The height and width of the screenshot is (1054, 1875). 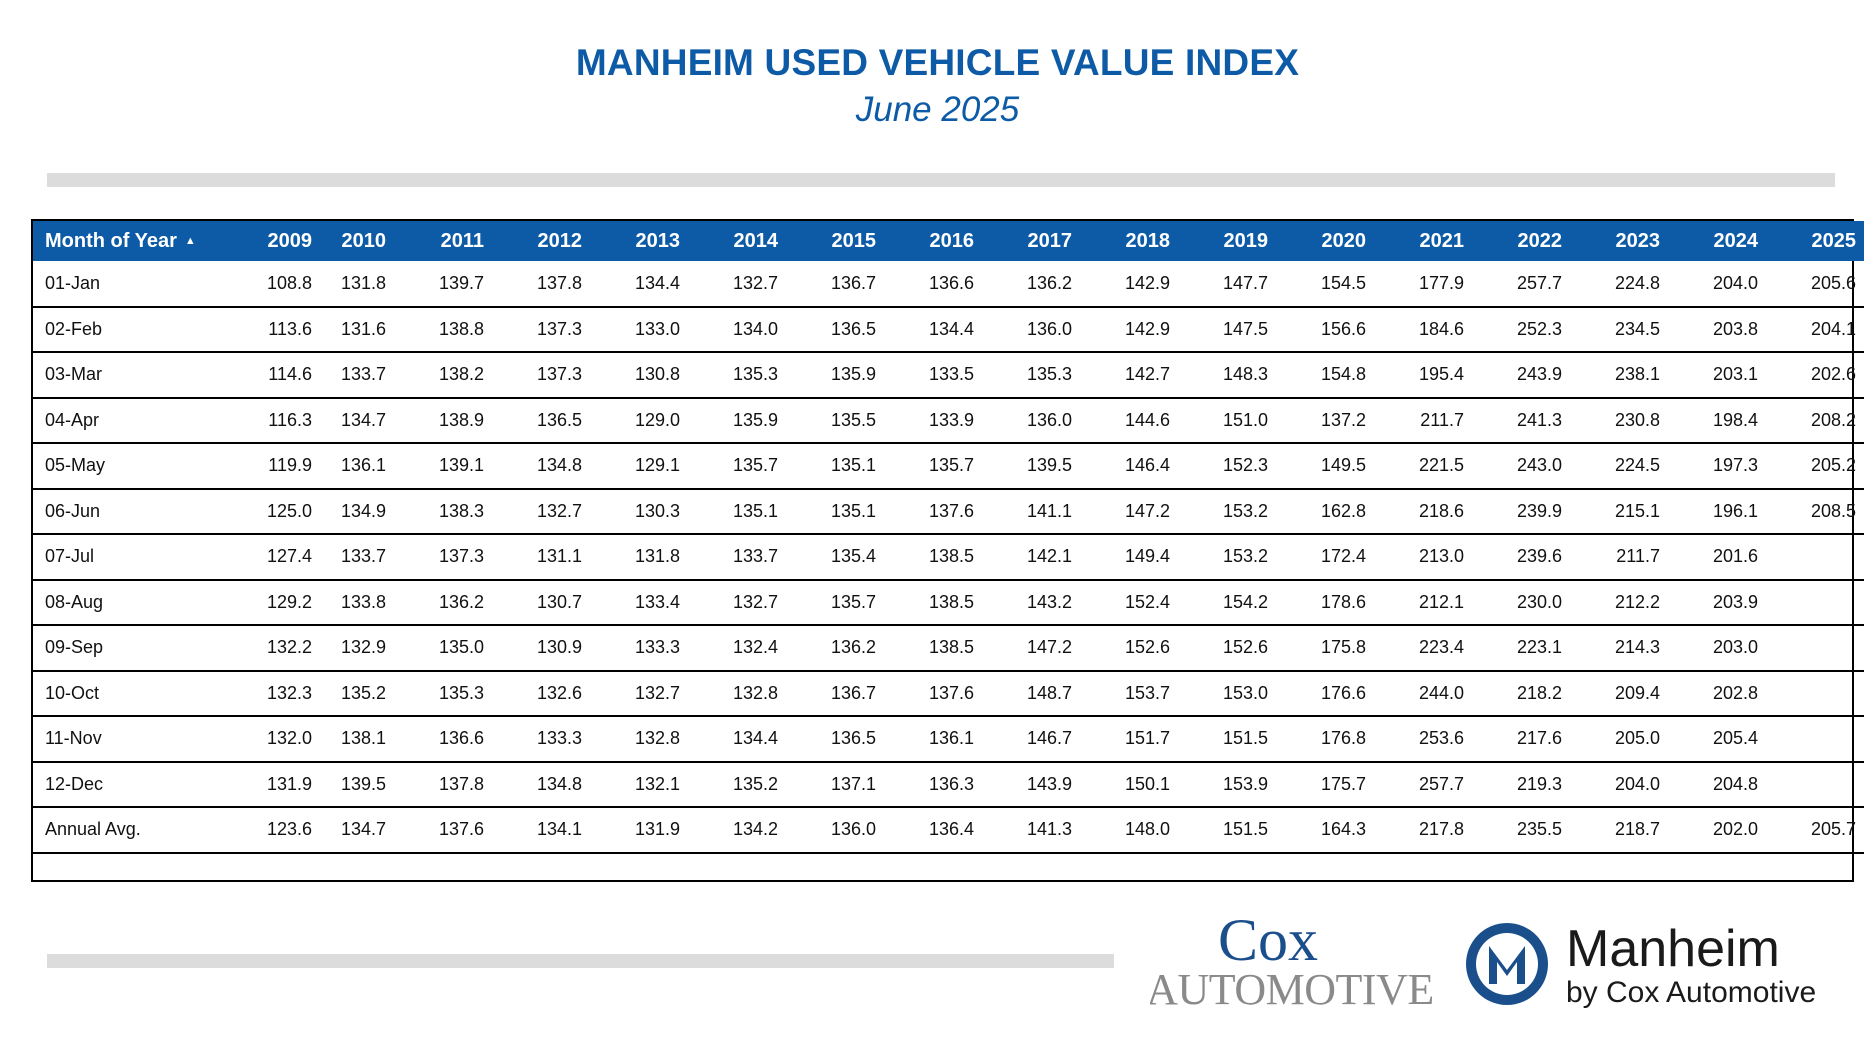 I want to click on page-title: MANHEIM USED VEHICLE VALUE INDEX, so click(x=937, y=62).